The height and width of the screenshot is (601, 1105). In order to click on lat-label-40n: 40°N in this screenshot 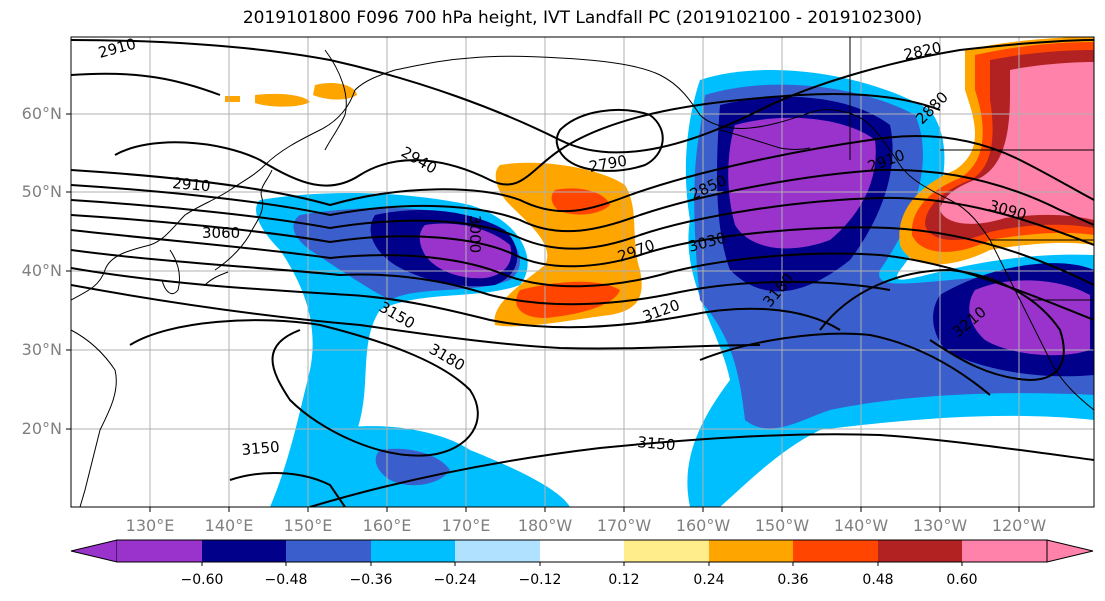, I will do `click(41, 270)`.